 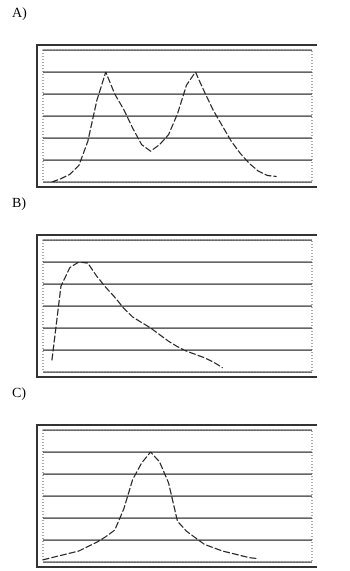 What do you see at coordinates (19, 14) in the screenshot?
I see `chart-title: A)` at bounding box center [19, 14].